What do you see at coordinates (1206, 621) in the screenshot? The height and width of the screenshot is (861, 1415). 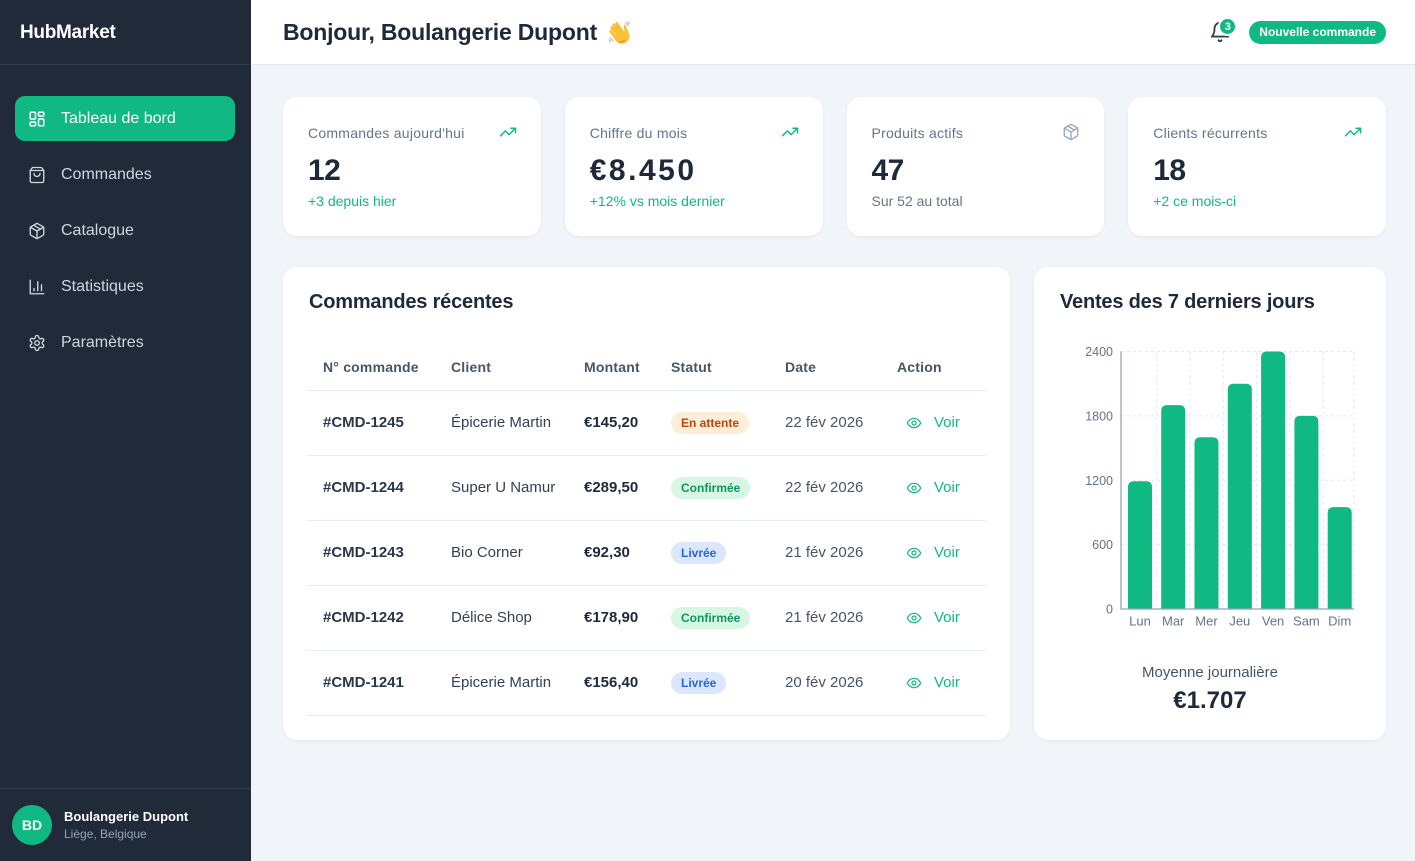 I see `svg-text: Mer` at bounding box center [1206, 621].